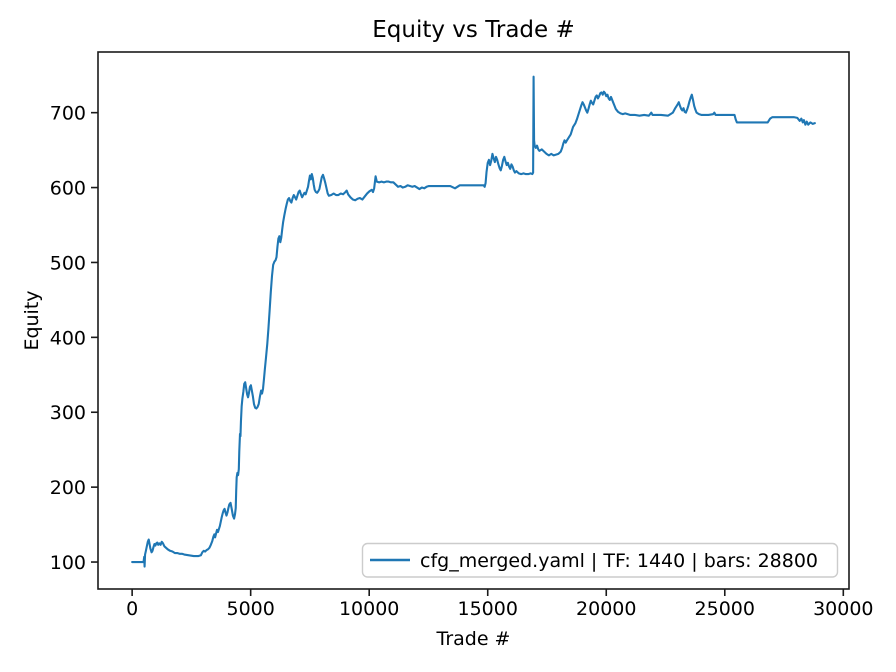 Image resolution: width=896 pixels, height=672 pixels. What do you see at coordinates (473, 639) in the screenshot?
I see `x-axis-label: Trade #` at bounding box center [473, 639].